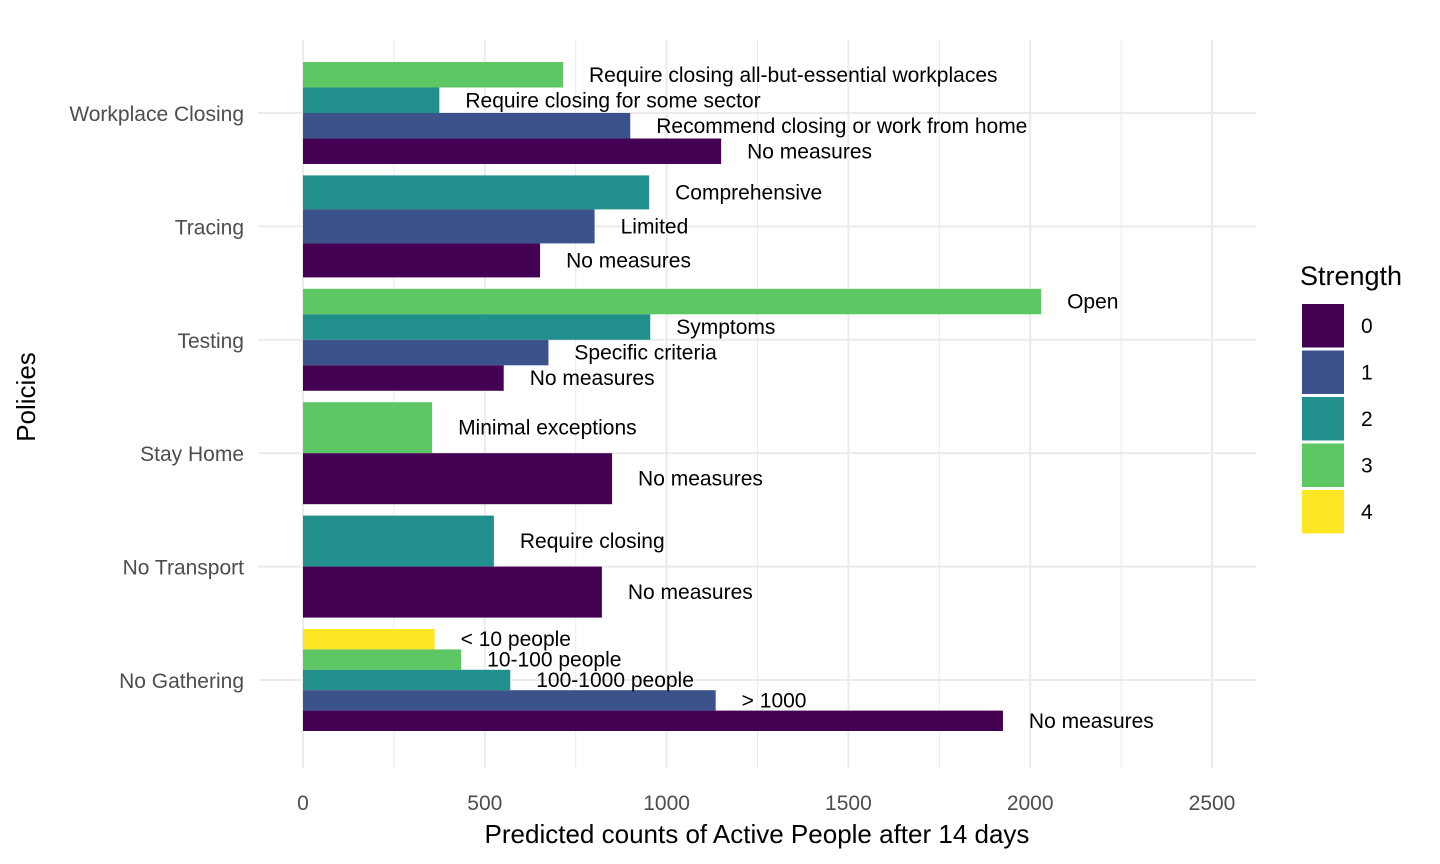  What do you see at coordinates (1030, 803) in the screenshot?
I see `x-tick-label: 2000` at bounding box center [1030, 803].